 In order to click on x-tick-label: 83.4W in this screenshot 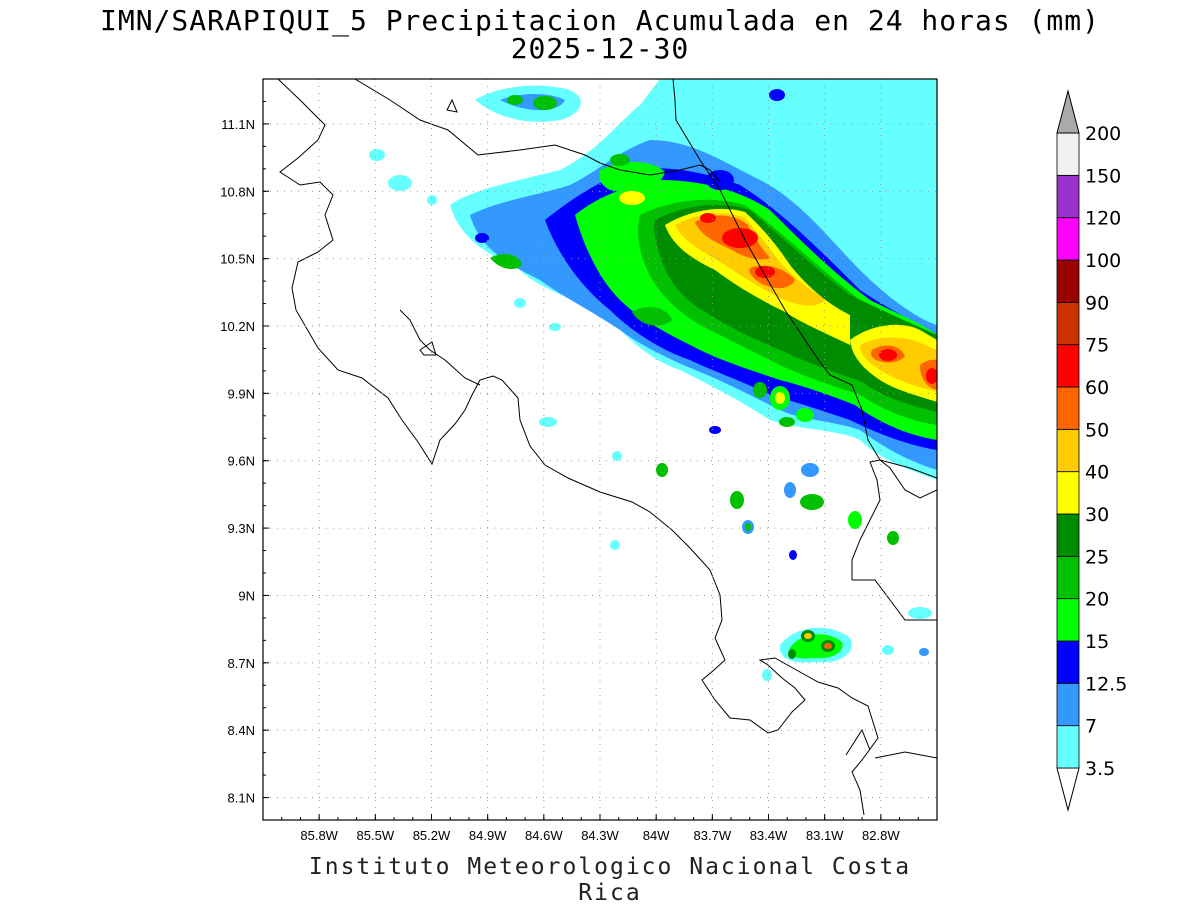, I will do `click(769, 835)`.